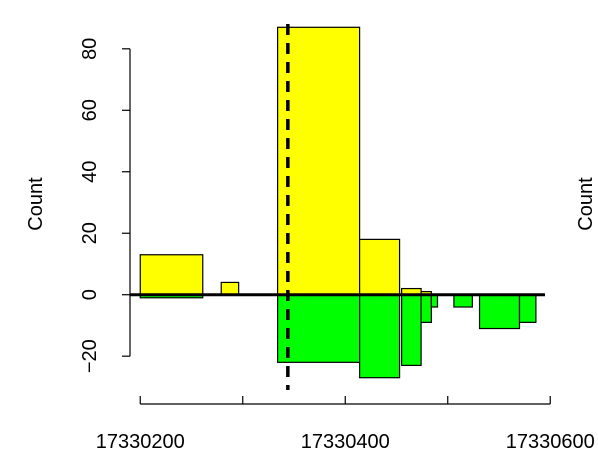 Image resolution: width=598 pixels, height=454 pixels. Describe the element at coordinates (345, 442) in the screenshot. I see `x-tick-label-2: 17330400` at that location.